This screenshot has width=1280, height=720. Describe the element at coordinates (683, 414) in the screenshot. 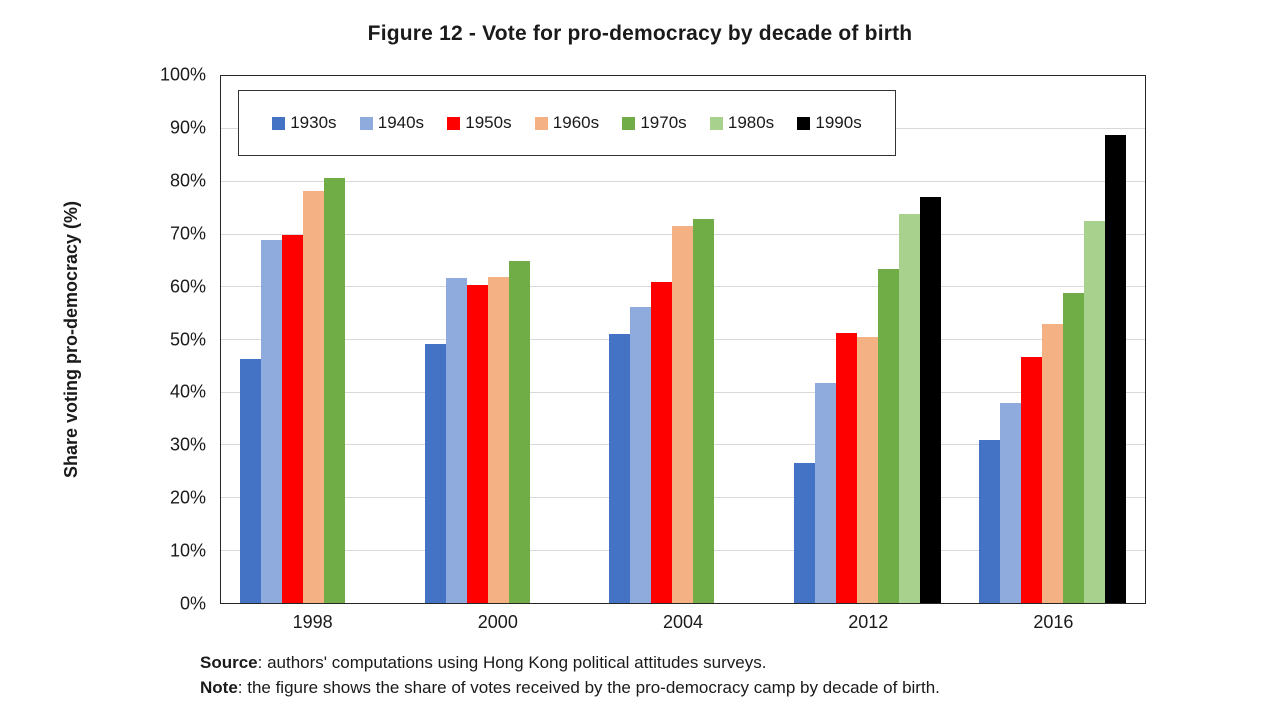

I see `bar-2004-1960s` at that location.